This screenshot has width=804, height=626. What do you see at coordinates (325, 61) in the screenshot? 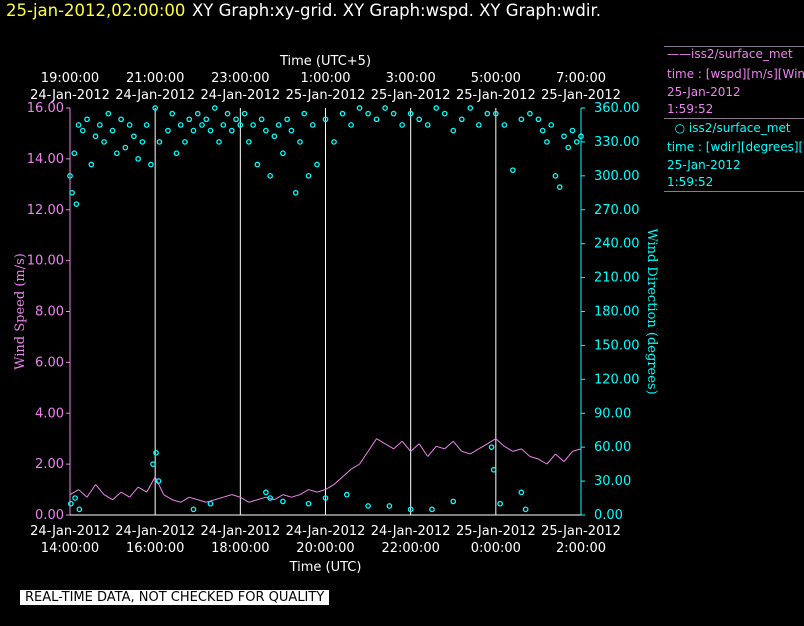
I see `top-axis-label: Time (UTC+5)` at bounding box center [325, 61].